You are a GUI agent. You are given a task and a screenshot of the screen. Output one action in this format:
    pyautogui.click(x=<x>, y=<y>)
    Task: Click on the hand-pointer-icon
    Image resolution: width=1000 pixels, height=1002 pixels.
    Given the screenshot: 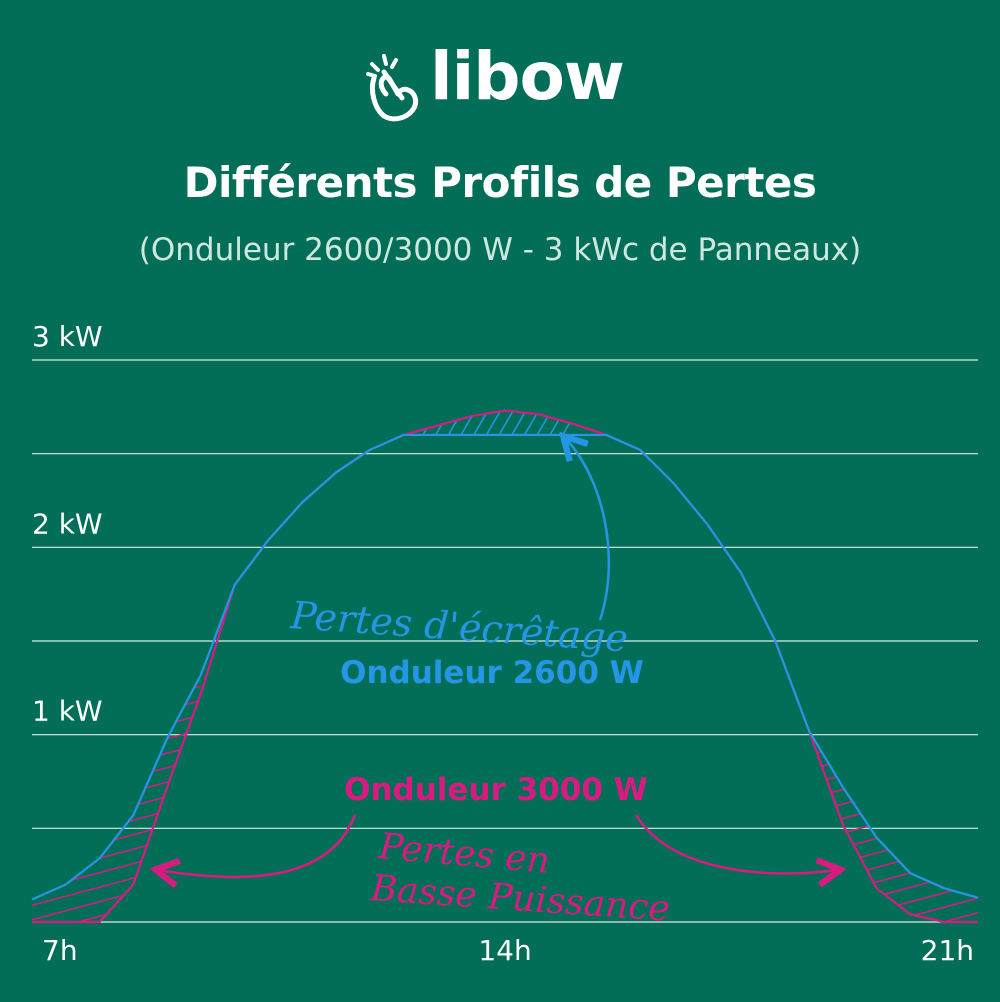 What is the action you would take?
    pyautogui.click(x=392, y=88)
    